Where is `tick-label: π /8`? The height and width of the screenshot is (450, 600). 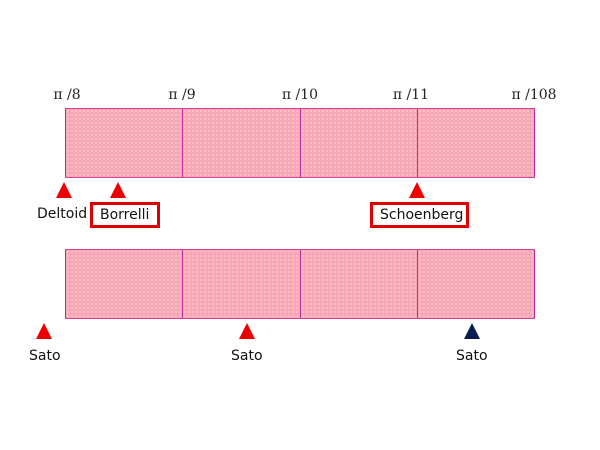 tick-label: π /8 is located at coordinates (67, 95).